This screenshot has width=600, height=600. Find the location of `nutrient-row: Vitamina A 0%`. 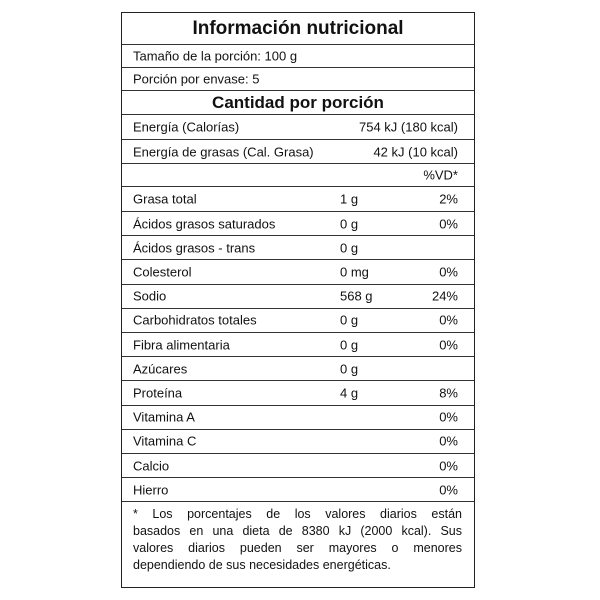

nutrient-row: Vitamina A 0% is located at coordinates (298, 418).